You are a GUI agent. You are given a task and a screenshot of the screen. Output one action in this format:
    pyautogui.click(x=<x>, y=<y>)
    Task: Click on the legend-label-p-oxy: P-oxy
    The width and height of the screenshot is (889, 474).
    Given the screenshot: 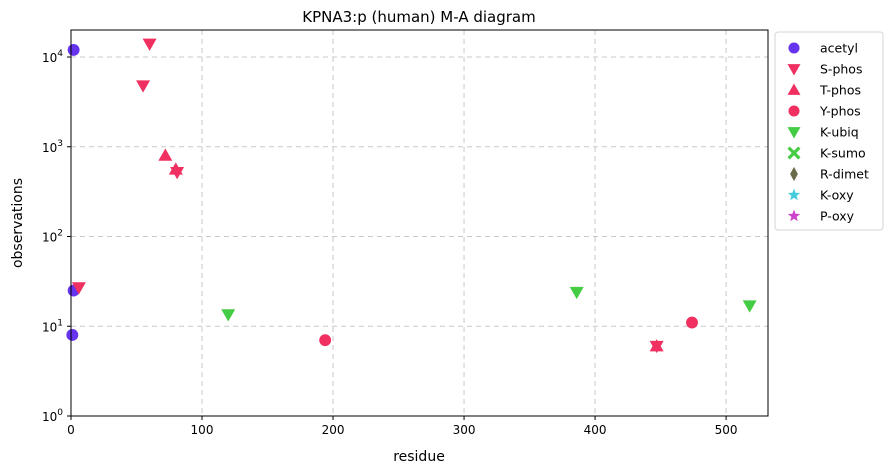 What is the action you would take?
    pyautogui.click(x=837, y=216)
    